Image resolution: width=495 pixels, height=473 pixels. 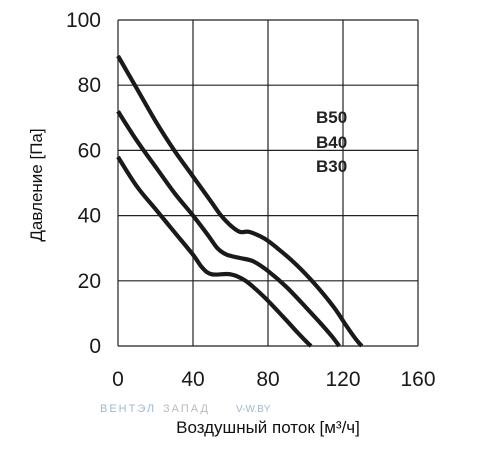 I want to click on legend-entry-b40: B40, so click(x=331, y=142).